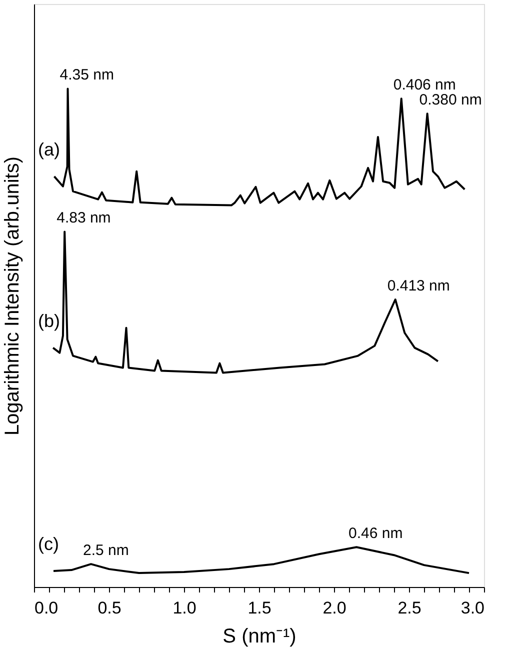 This screenshot has width=522, height=671. What do you see at coordinates (49, 320) in the screenshot?
I see `series-label: (b)` at bounding box center [49, 320].